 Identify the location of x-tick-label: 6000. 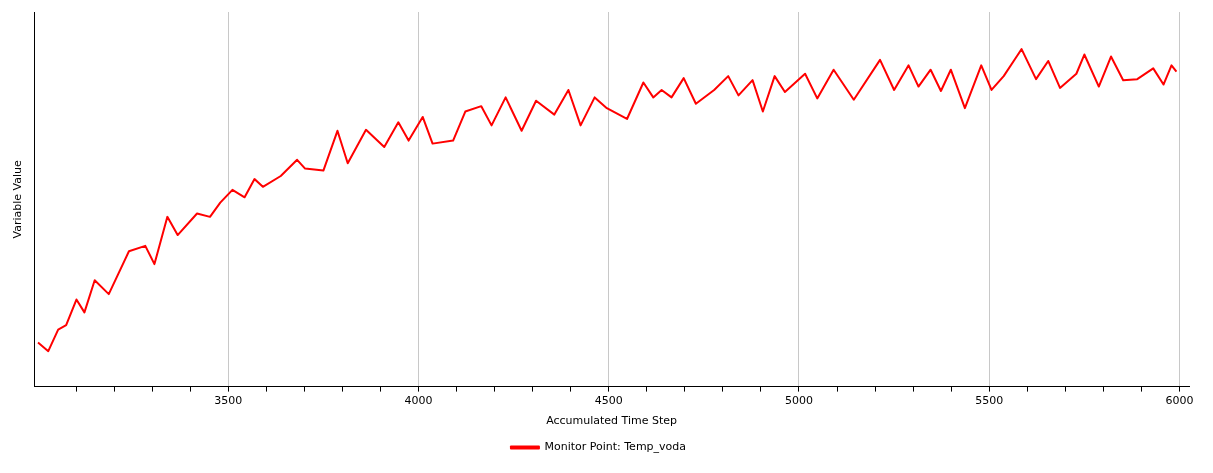
(1179, 401).